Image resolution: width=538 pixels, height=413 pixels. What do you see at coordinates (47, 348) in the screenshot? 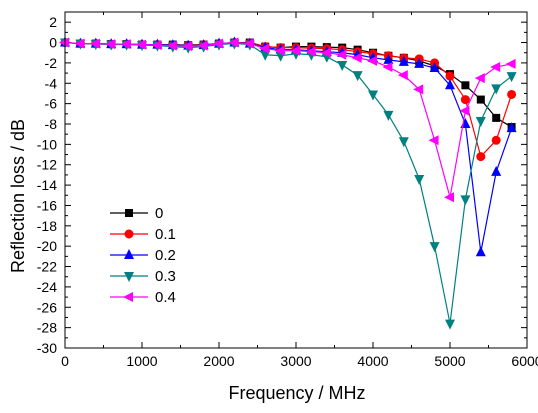
I see `y-tick-label: -30` at bounding box center [47, 348].